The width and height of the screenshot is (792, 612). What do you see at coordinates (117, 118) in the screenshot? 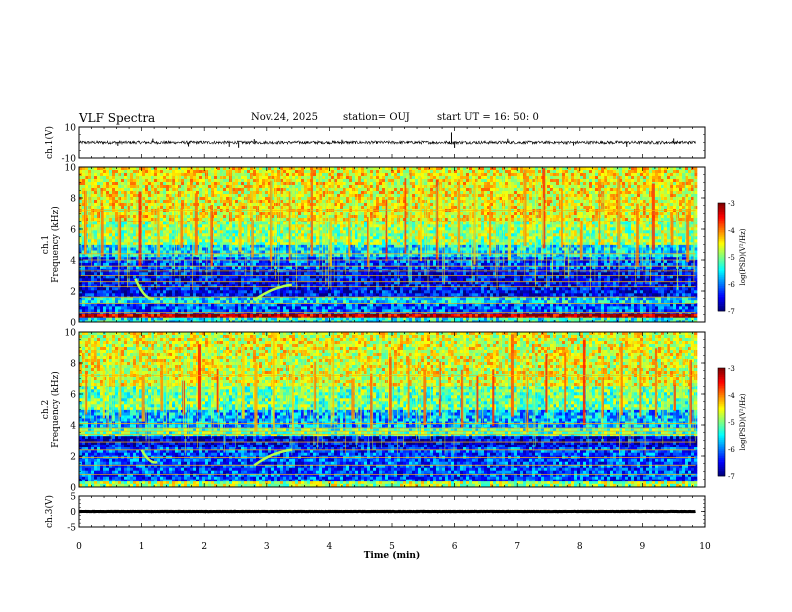
I see `chart-title: VLF Spectra` at bounding box center [117, 118].